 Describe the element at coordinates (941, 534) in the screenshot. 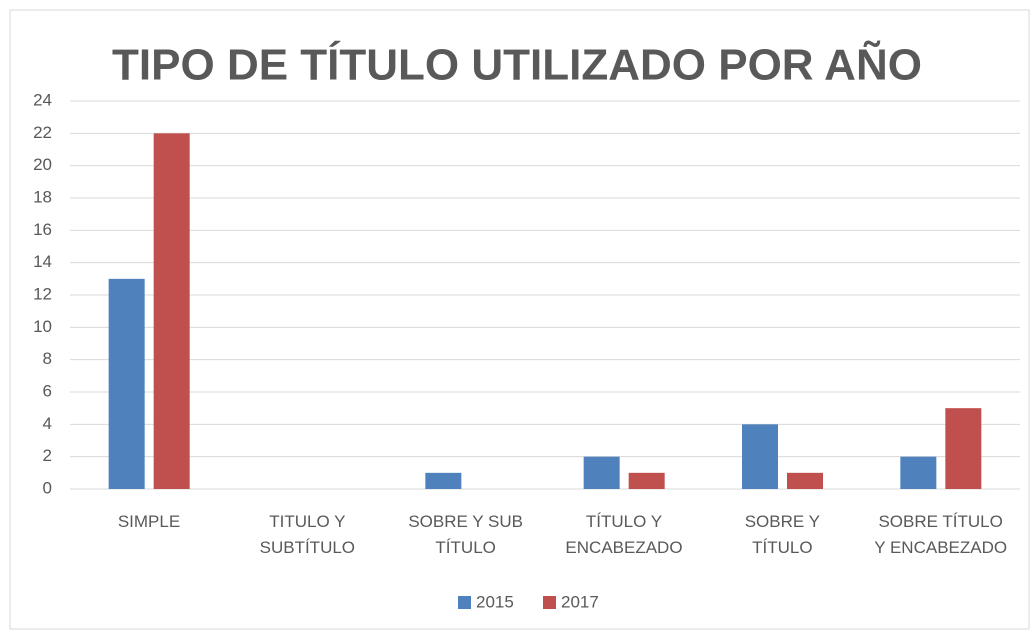

I see `x-tick-label: SOBRE TÍTULO Y ENCABEZADO` at that location.